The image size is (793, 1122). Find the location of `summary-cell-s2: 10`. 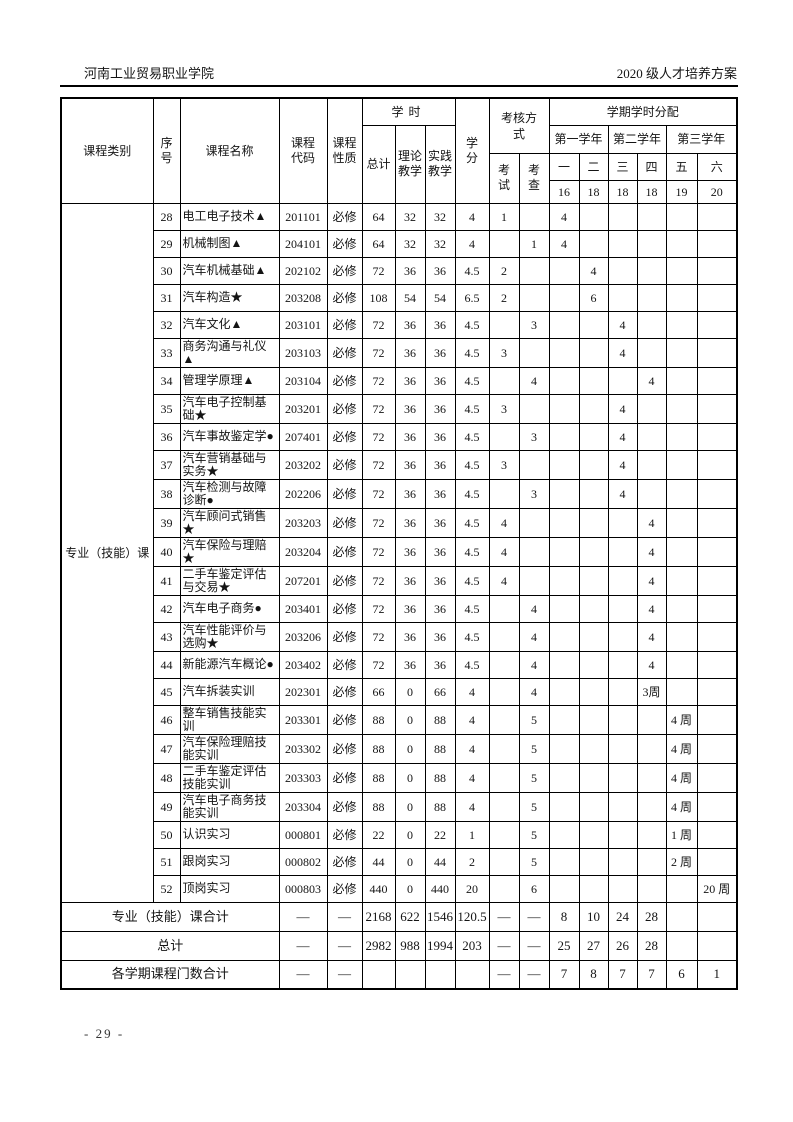

summary-cell-s2: 10 is located at coordinates (593, 916).